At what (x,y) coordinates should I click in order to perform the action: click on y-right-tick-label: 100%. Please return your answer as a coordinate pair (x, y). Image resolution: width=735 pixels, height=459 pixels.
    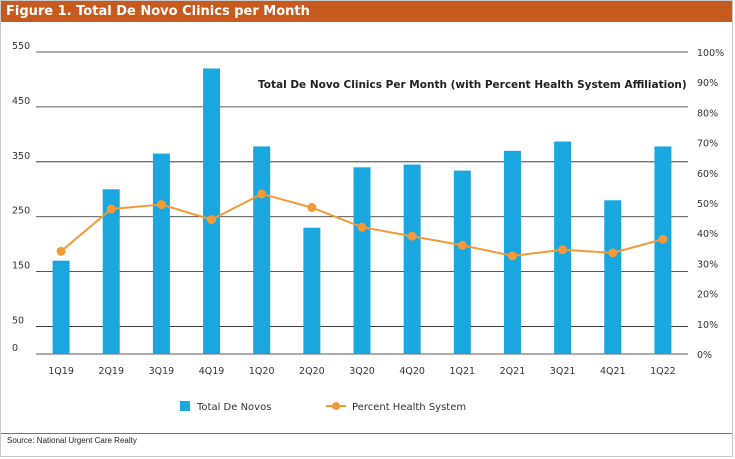
    Looking at the image, I should click on (710, 53).